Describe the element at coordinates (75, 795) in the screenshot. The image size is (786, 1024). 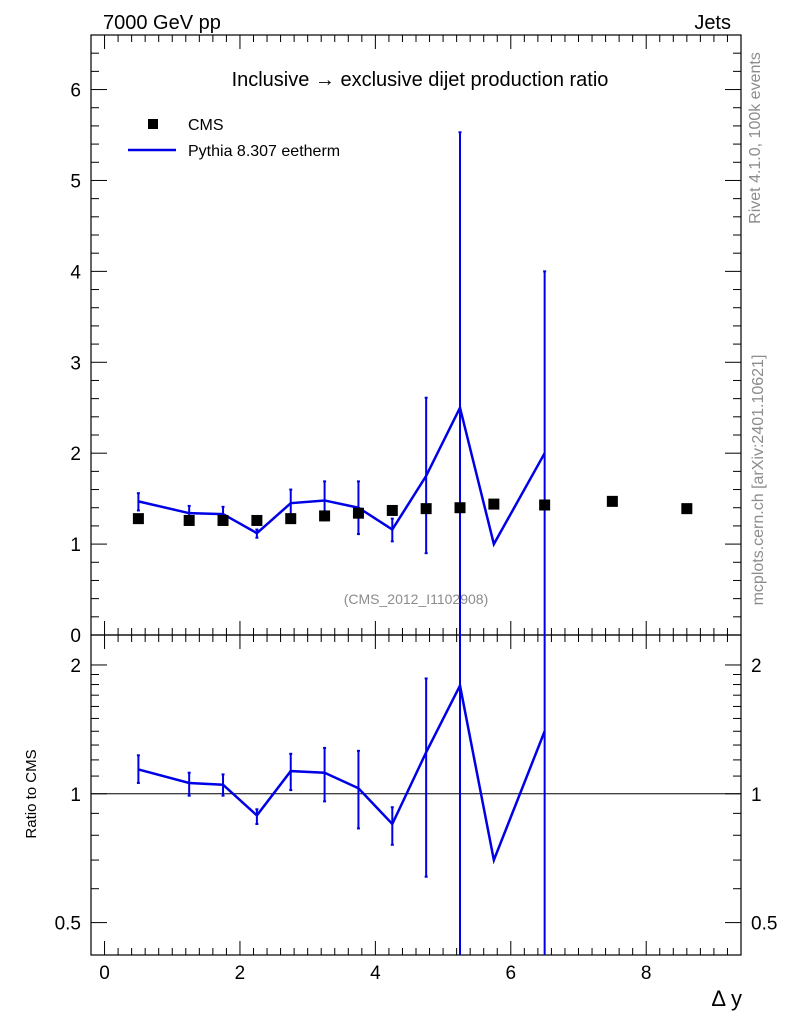
I see `ratio-y-tick-label-left: 1` at that location.